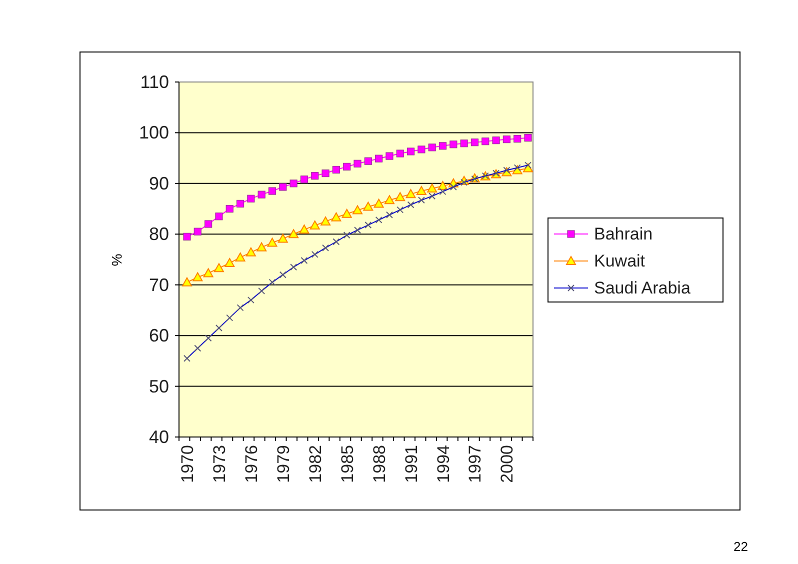  I want to click on x-tick-label: 1970, so click(187, 464).